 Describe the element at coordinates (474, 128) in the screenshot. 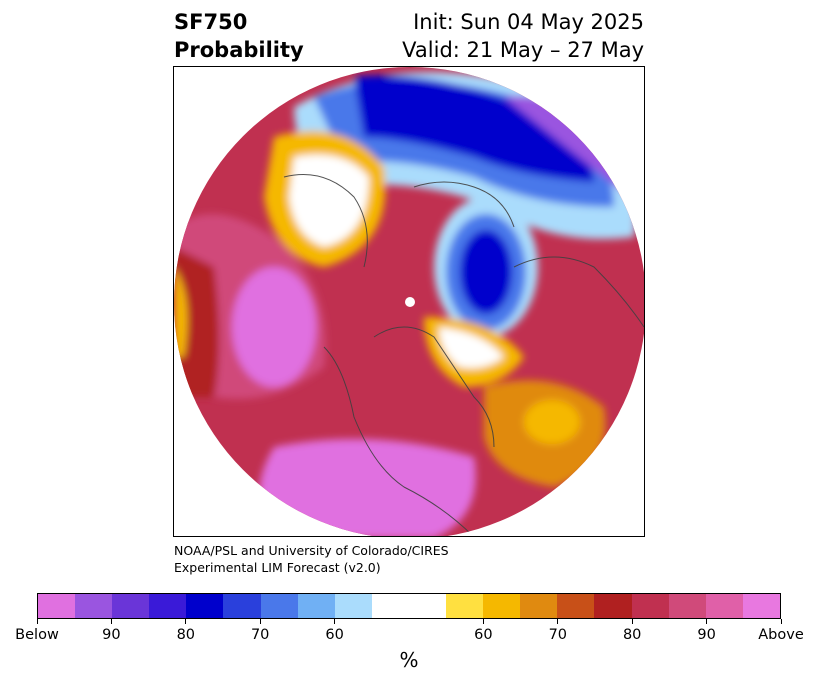

I see `field-below-north` at that location.